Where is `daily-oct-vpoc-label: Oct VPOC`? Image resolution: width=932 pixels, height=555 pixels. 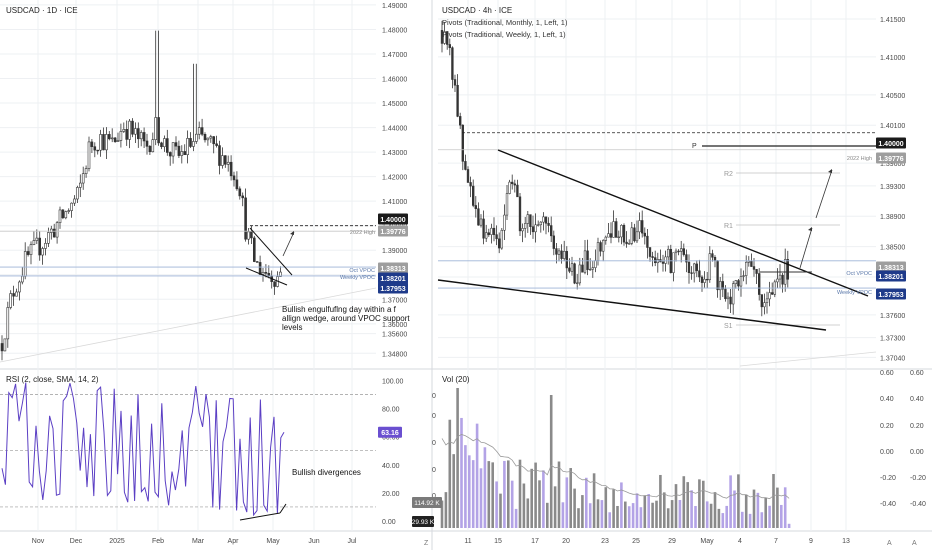 daily-oct-vpoc-label: Oct VPOC is located at coordinates (362, 271).